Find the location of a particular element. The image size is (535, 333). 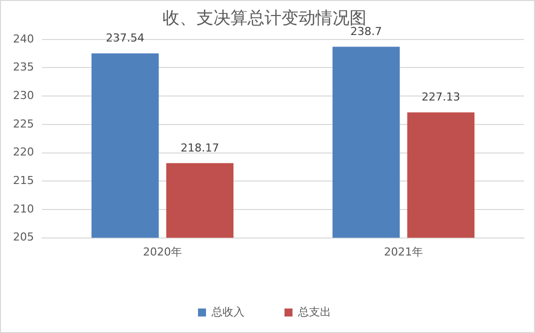

y-tick-label: 220 is located at coordinates (23, 152).